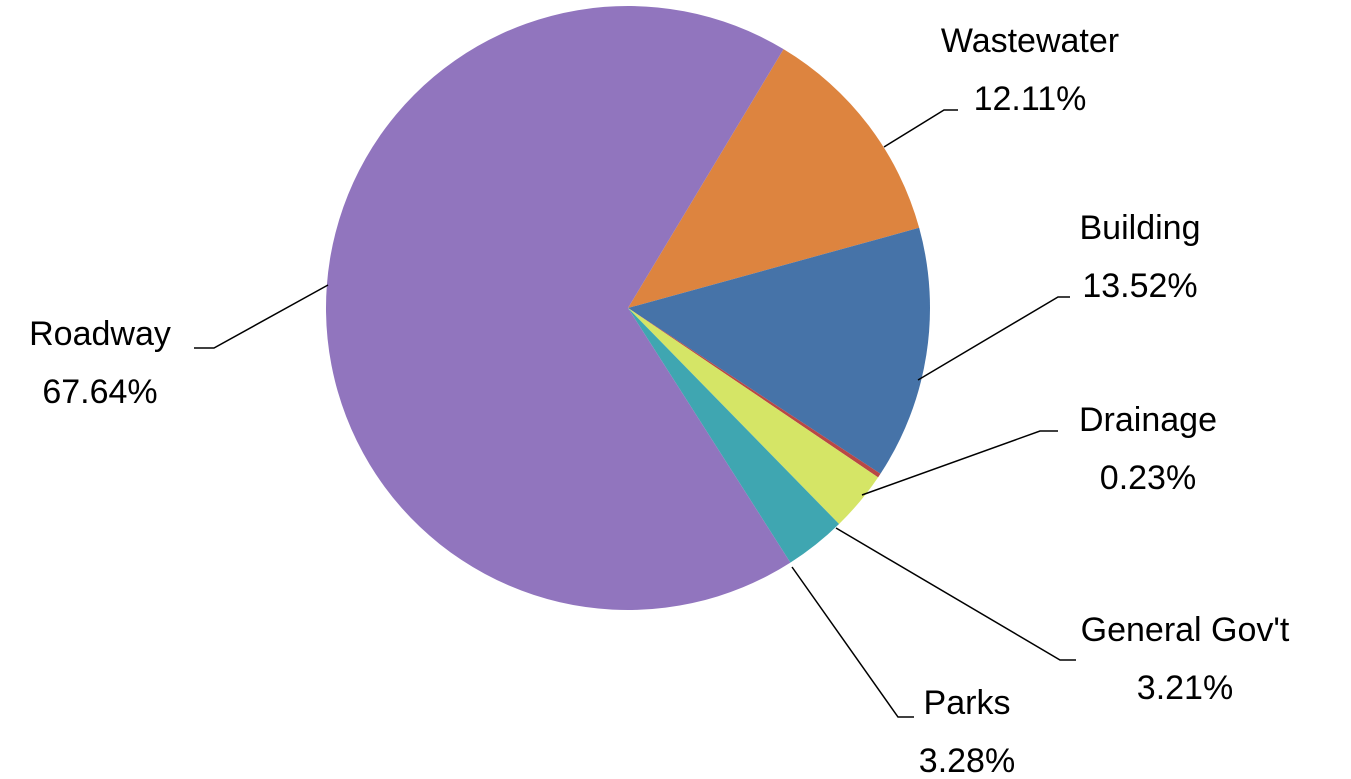  What do you see at coordinates (754, 393) in the screenshot?
I see `pie-slice-drainage` at bounding box center [754, 393].